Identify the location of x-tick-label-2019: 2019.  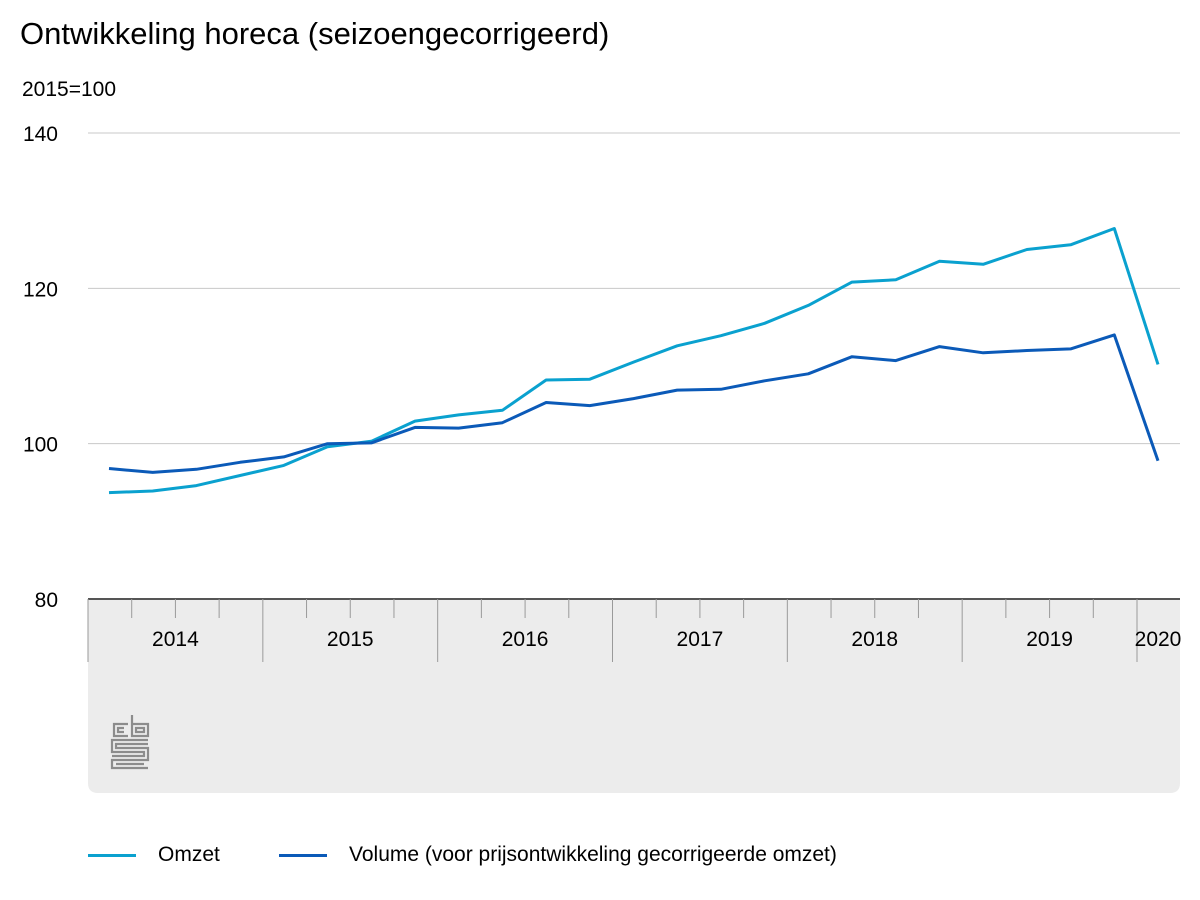
(1049, 639).